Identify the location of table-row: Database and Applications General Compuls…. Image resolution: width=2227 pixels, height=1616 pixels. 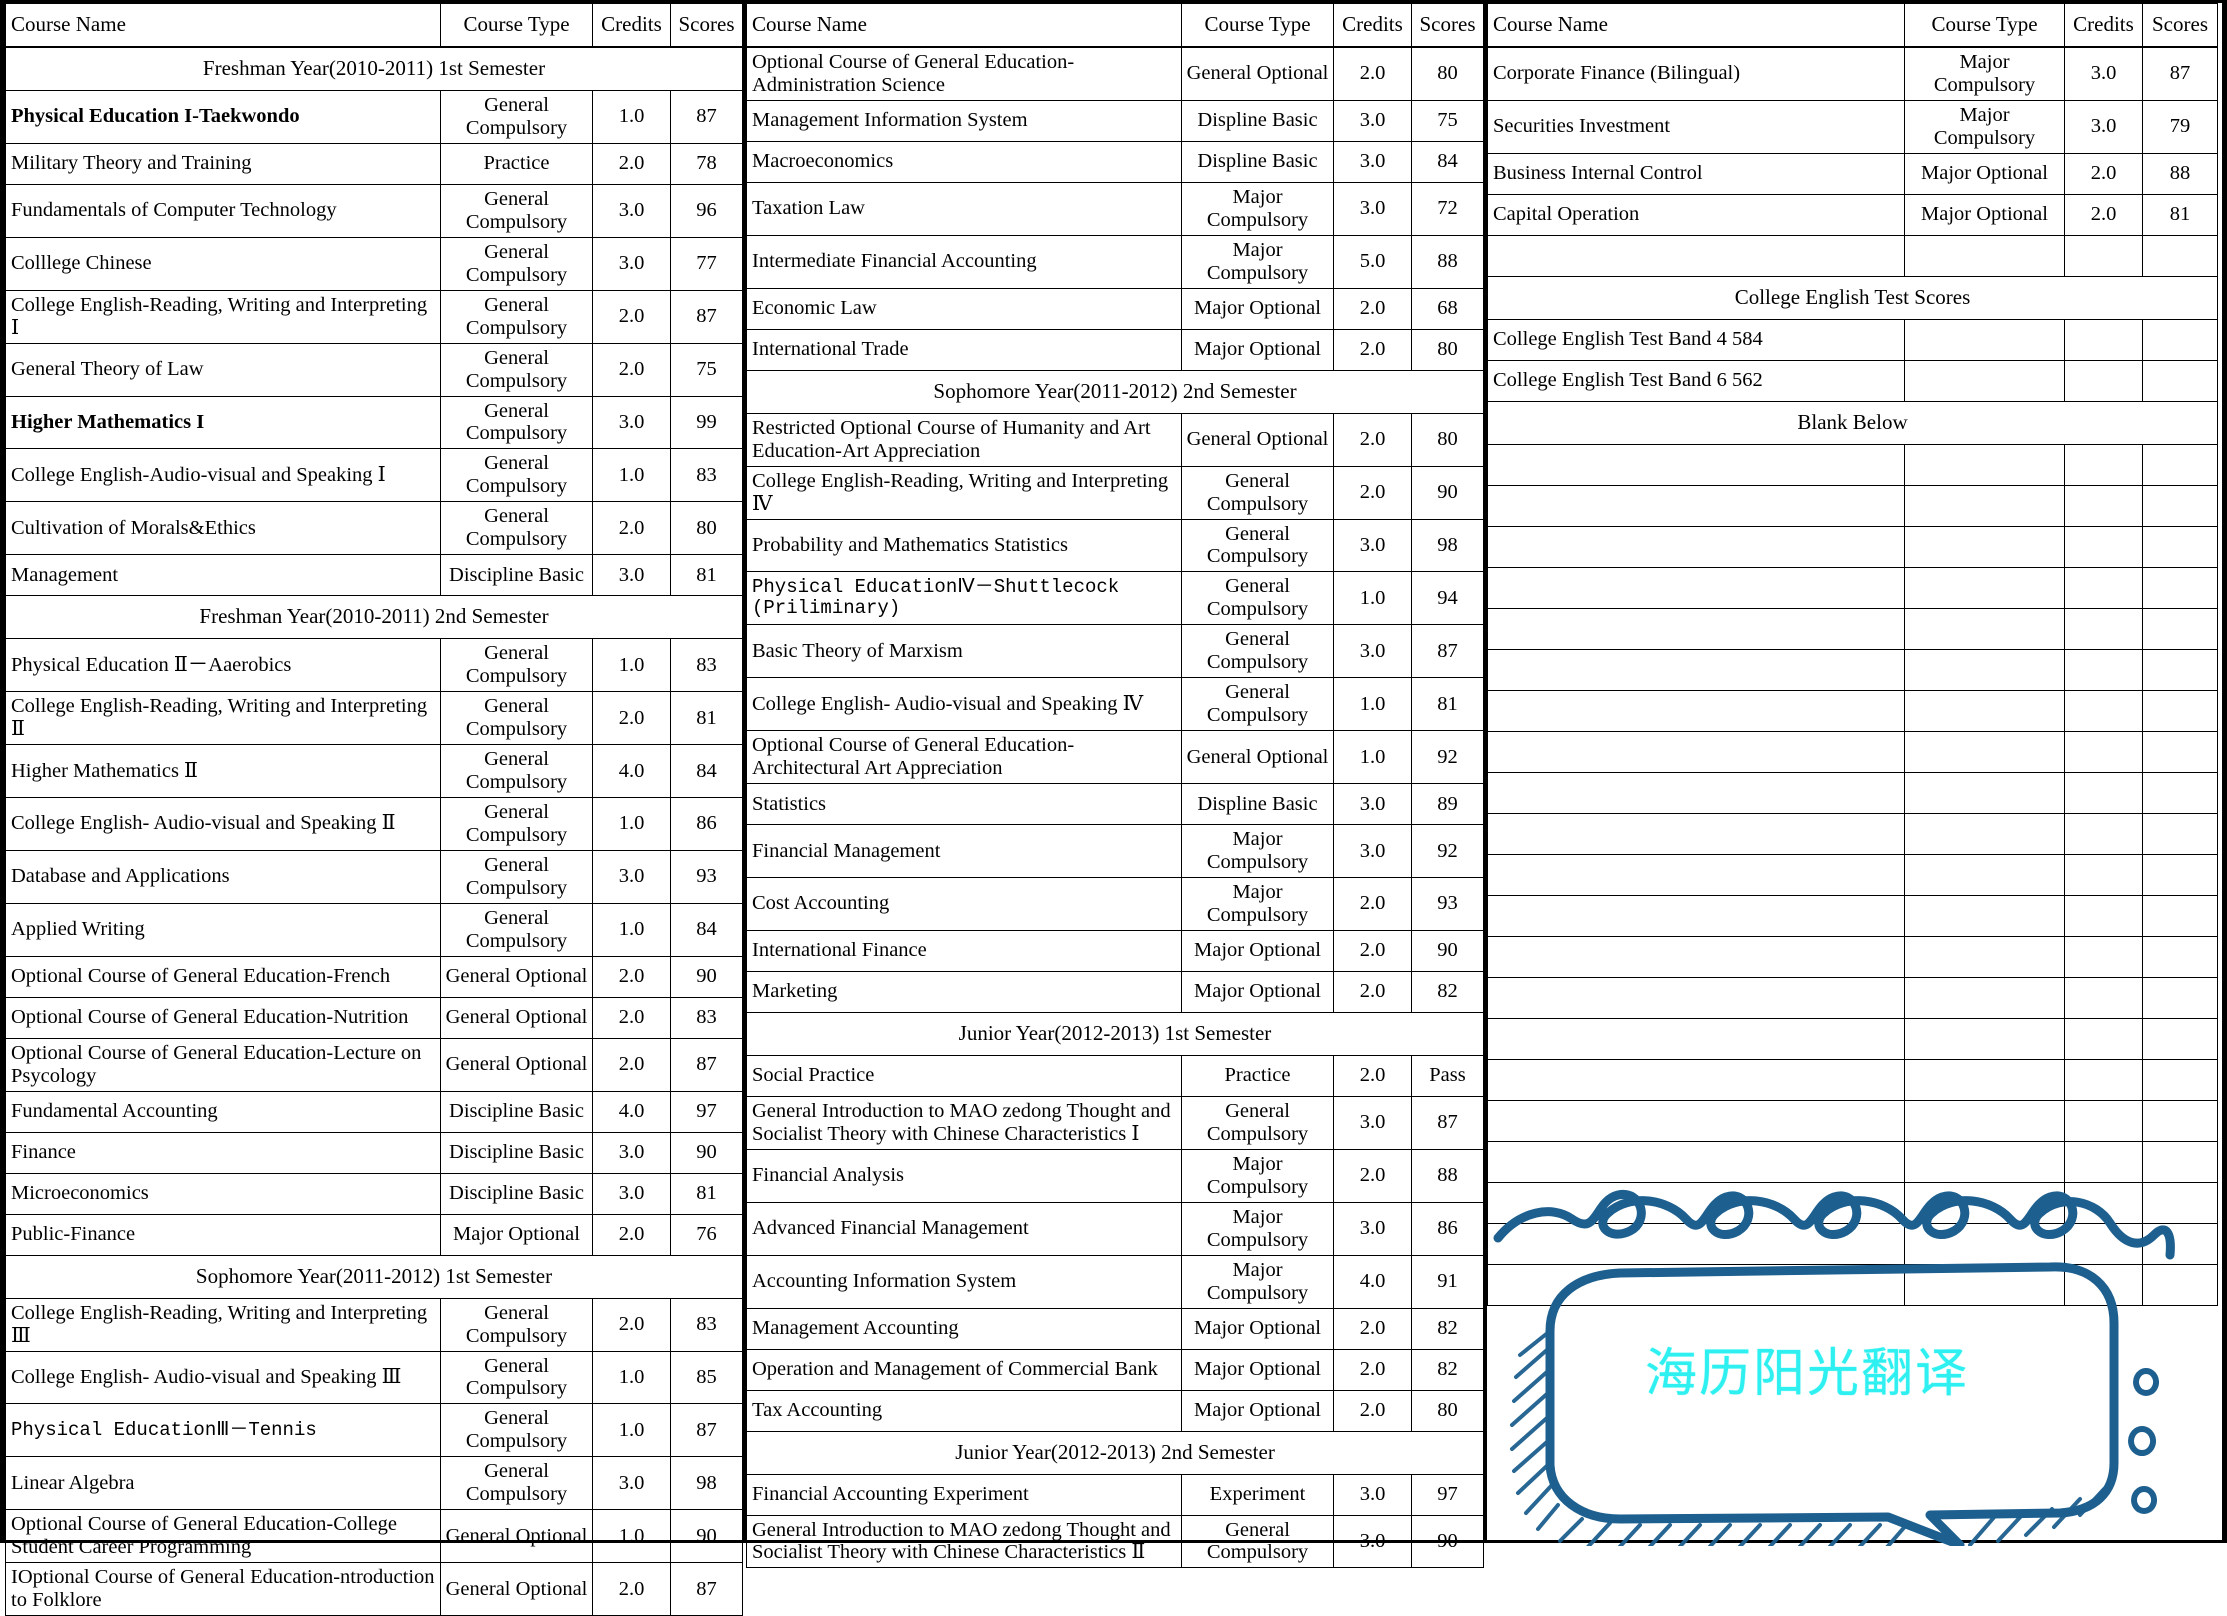
(374, 876).